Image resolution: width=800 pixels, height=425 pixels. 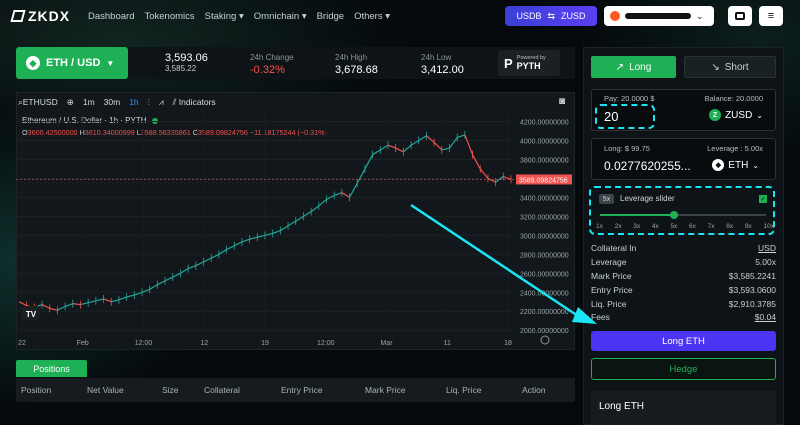 What do you see at coordinates (674, 226) in the screenshot?
I see `lev-tick: 5x` at bounding box center [674, 226].